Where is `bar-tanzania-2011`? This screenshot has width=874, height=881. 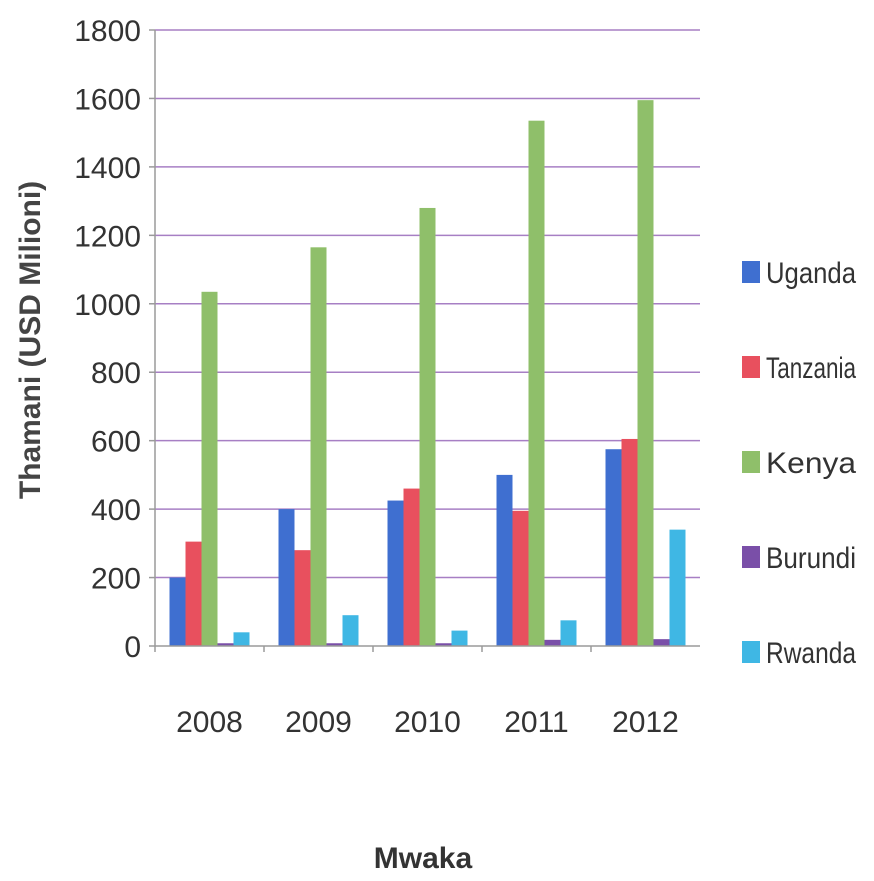 bar-tanzania-2011 is located at coordinates (520, 578).